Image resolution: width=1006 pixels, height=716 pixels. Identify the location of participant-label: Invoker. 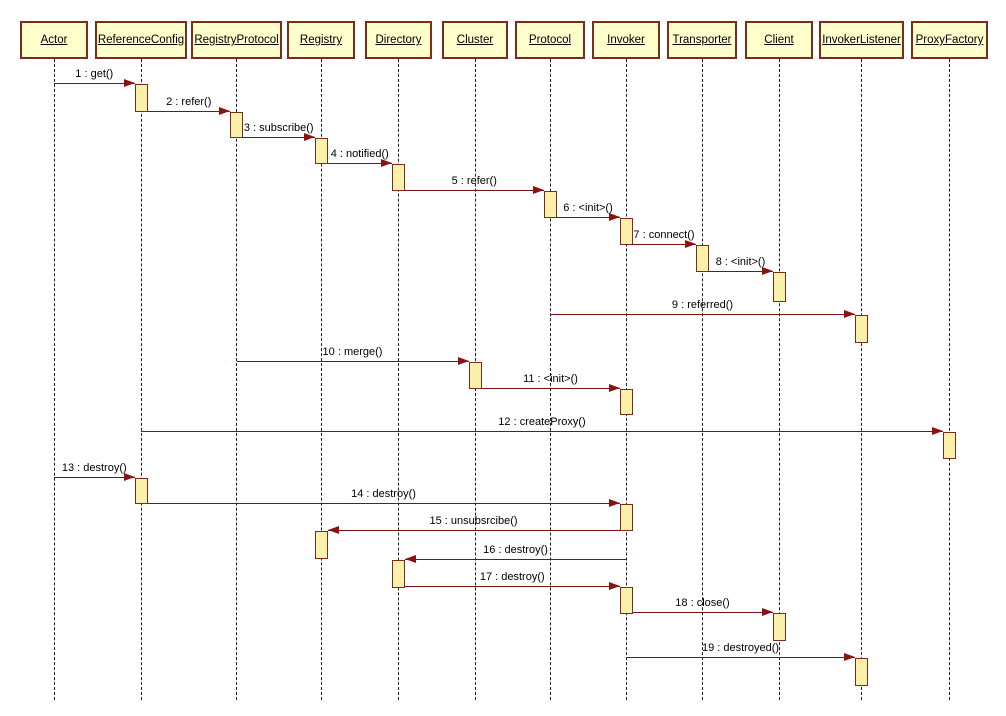
(626, 40).